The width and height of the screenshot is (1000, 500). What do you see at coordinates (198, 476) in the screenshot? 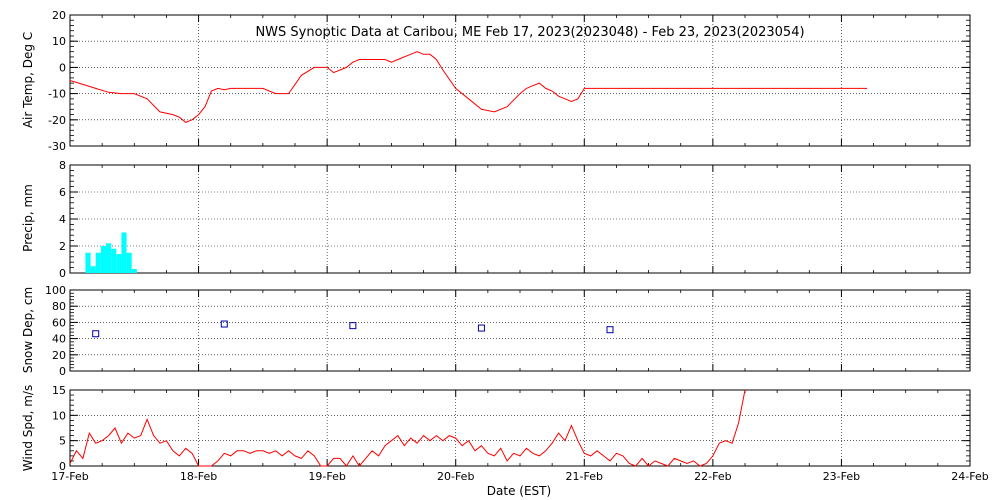
I see `wind-speed-xtick-label: 18-Feb` at bounding box center [198, 476].